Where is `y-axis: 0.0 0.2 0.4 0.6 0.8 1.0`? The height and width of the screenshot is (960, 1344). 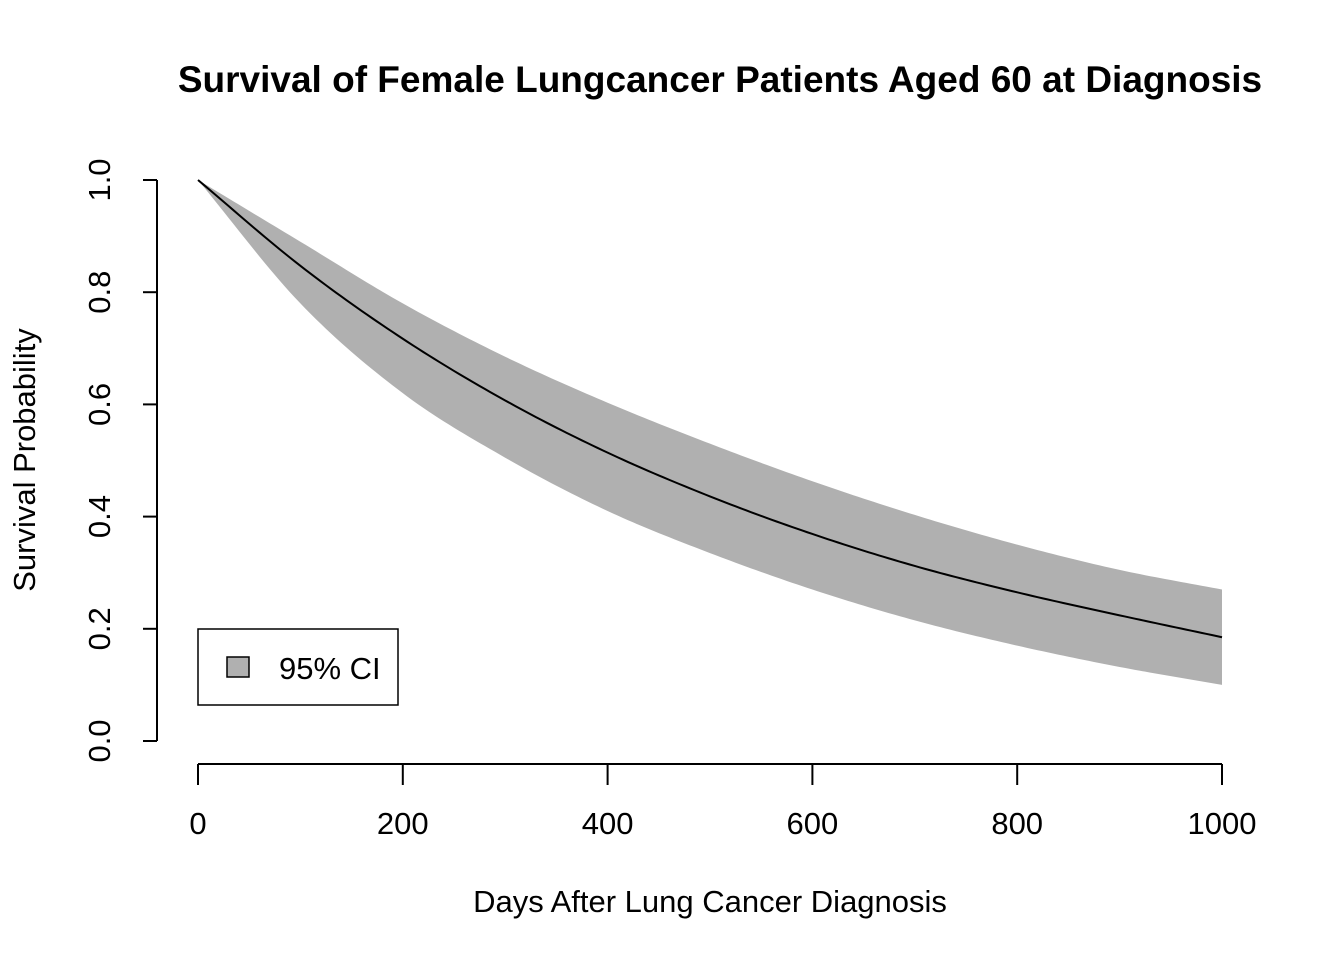
y-axis: 0.0 0.2 0.4 0.6 0.8 1.0 is located at coordinates (120, 460).